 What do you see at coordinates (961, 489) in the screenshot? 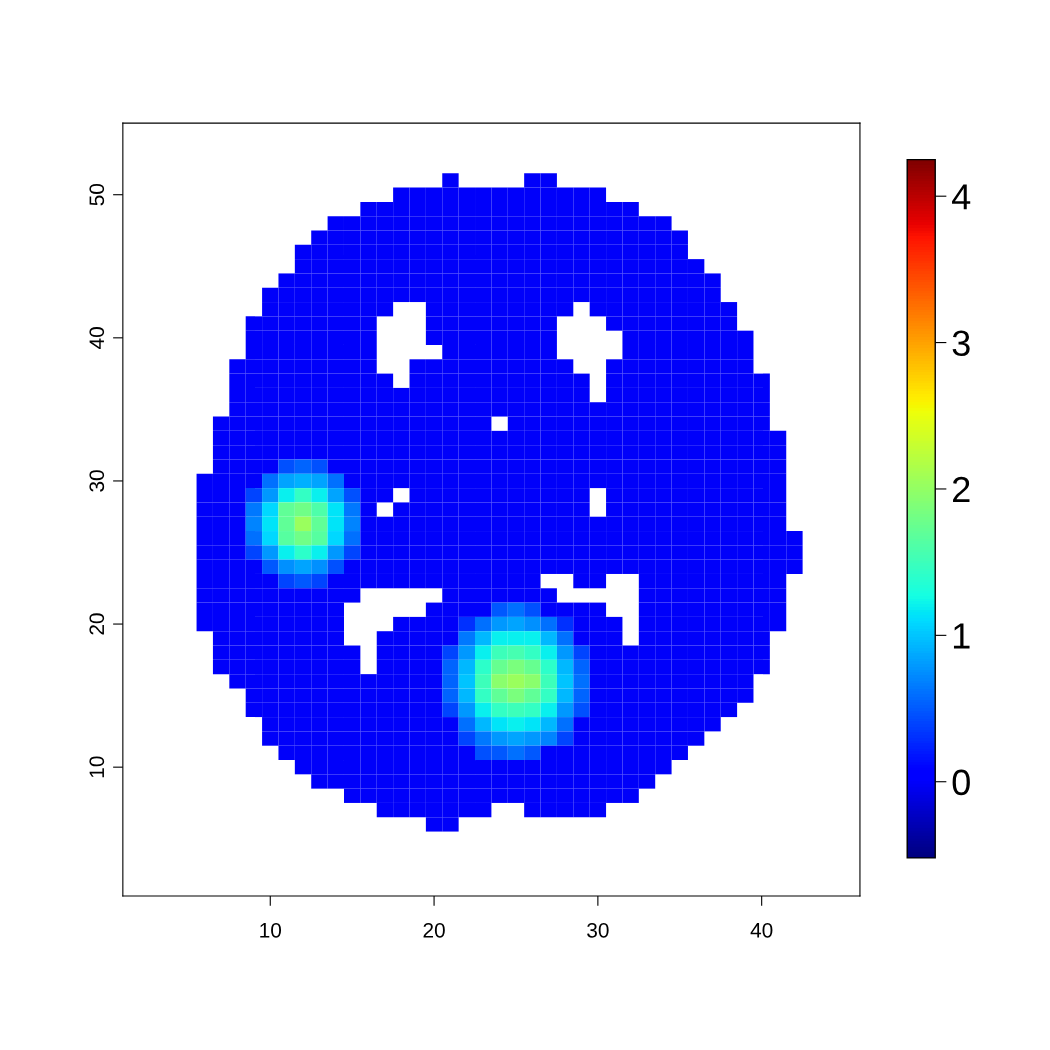
I see `color-bar-label: 2` at bounding box center [961, 489].